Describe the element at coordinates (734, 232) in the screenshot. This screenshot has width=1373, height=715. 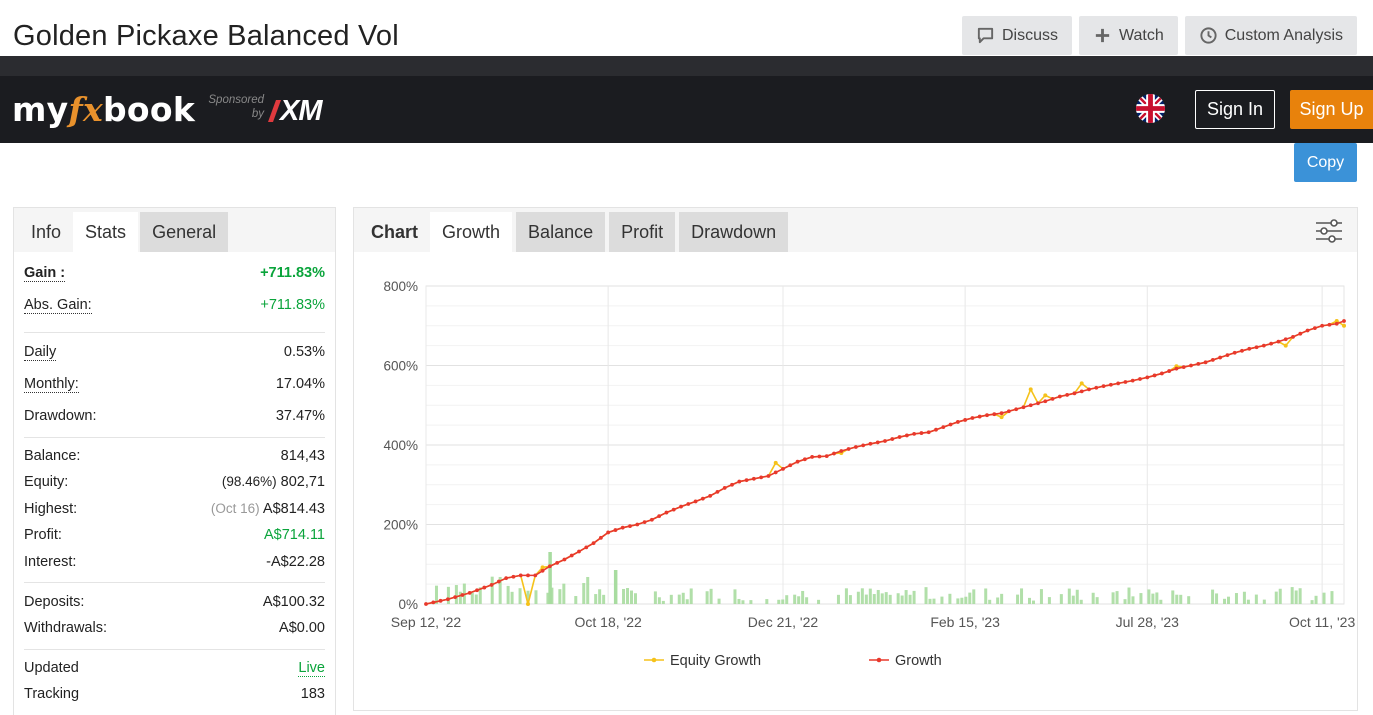
I see `tab-drawdown: Drawdown` at that location.